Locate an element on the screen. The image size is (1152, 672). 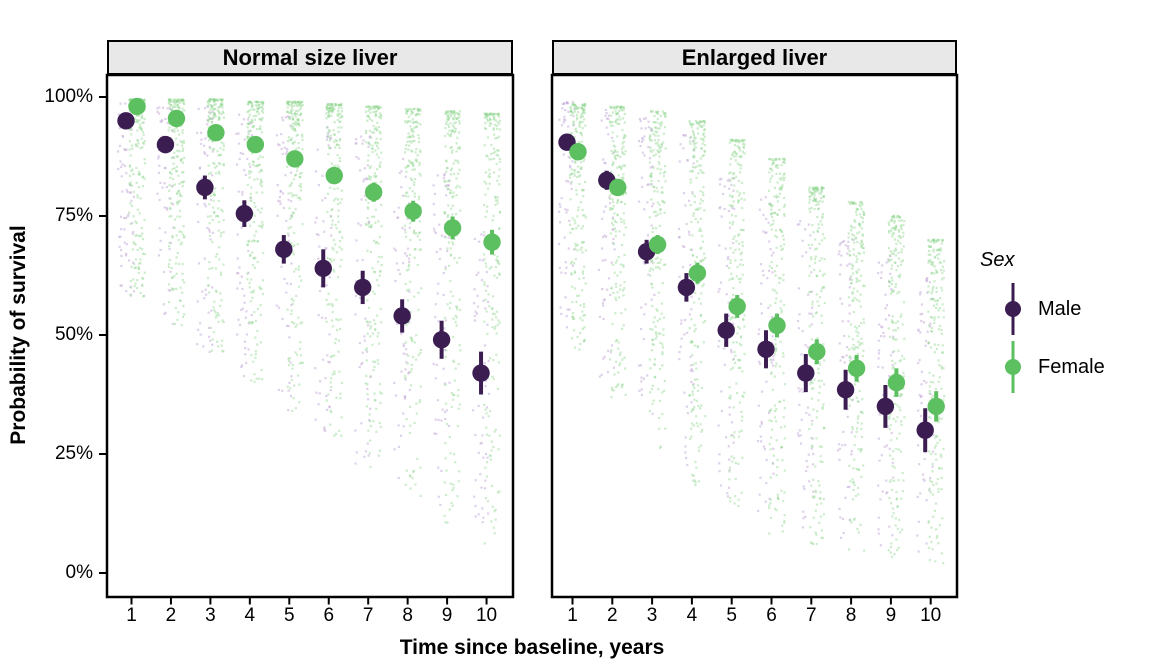
facet-strip-normal-liver: Normal size liver is located at coordinates (310, 57).